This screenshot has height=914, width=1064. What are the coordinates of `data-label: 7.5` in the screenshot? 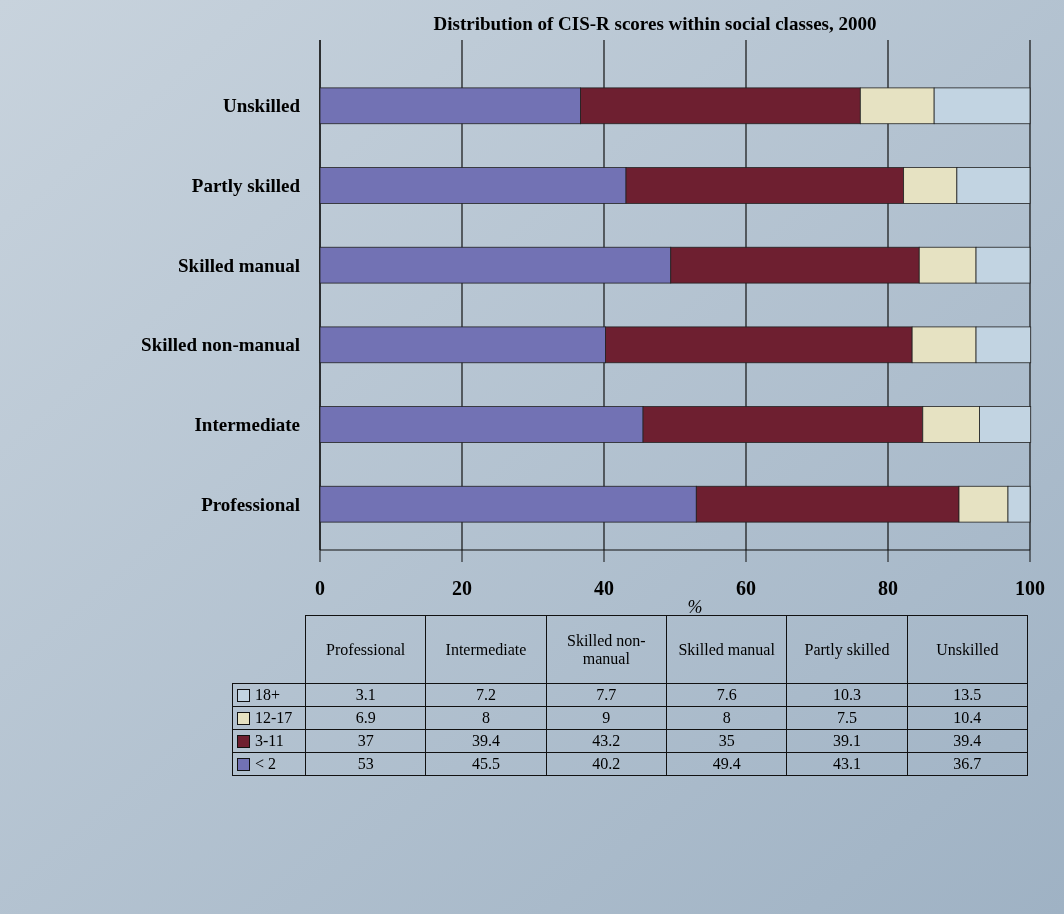 It's located at (847, 718).